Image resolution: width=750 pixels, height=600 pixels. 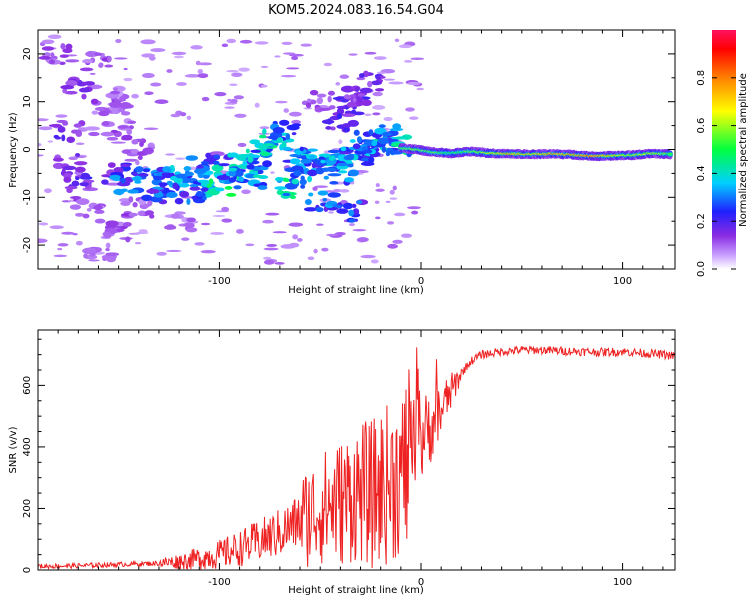 What do you see at coordinates (27, 570) in the screenshot?
I see `y-tick-label: 0` at bounding box center [27, 570].